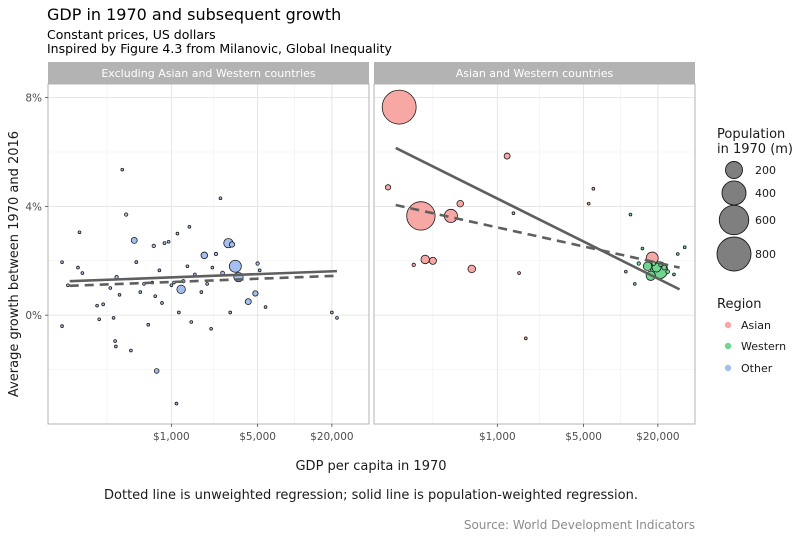 This screenshot has height=540, width=810. I want to click on size-legend-label: 800, so click(765, 254).